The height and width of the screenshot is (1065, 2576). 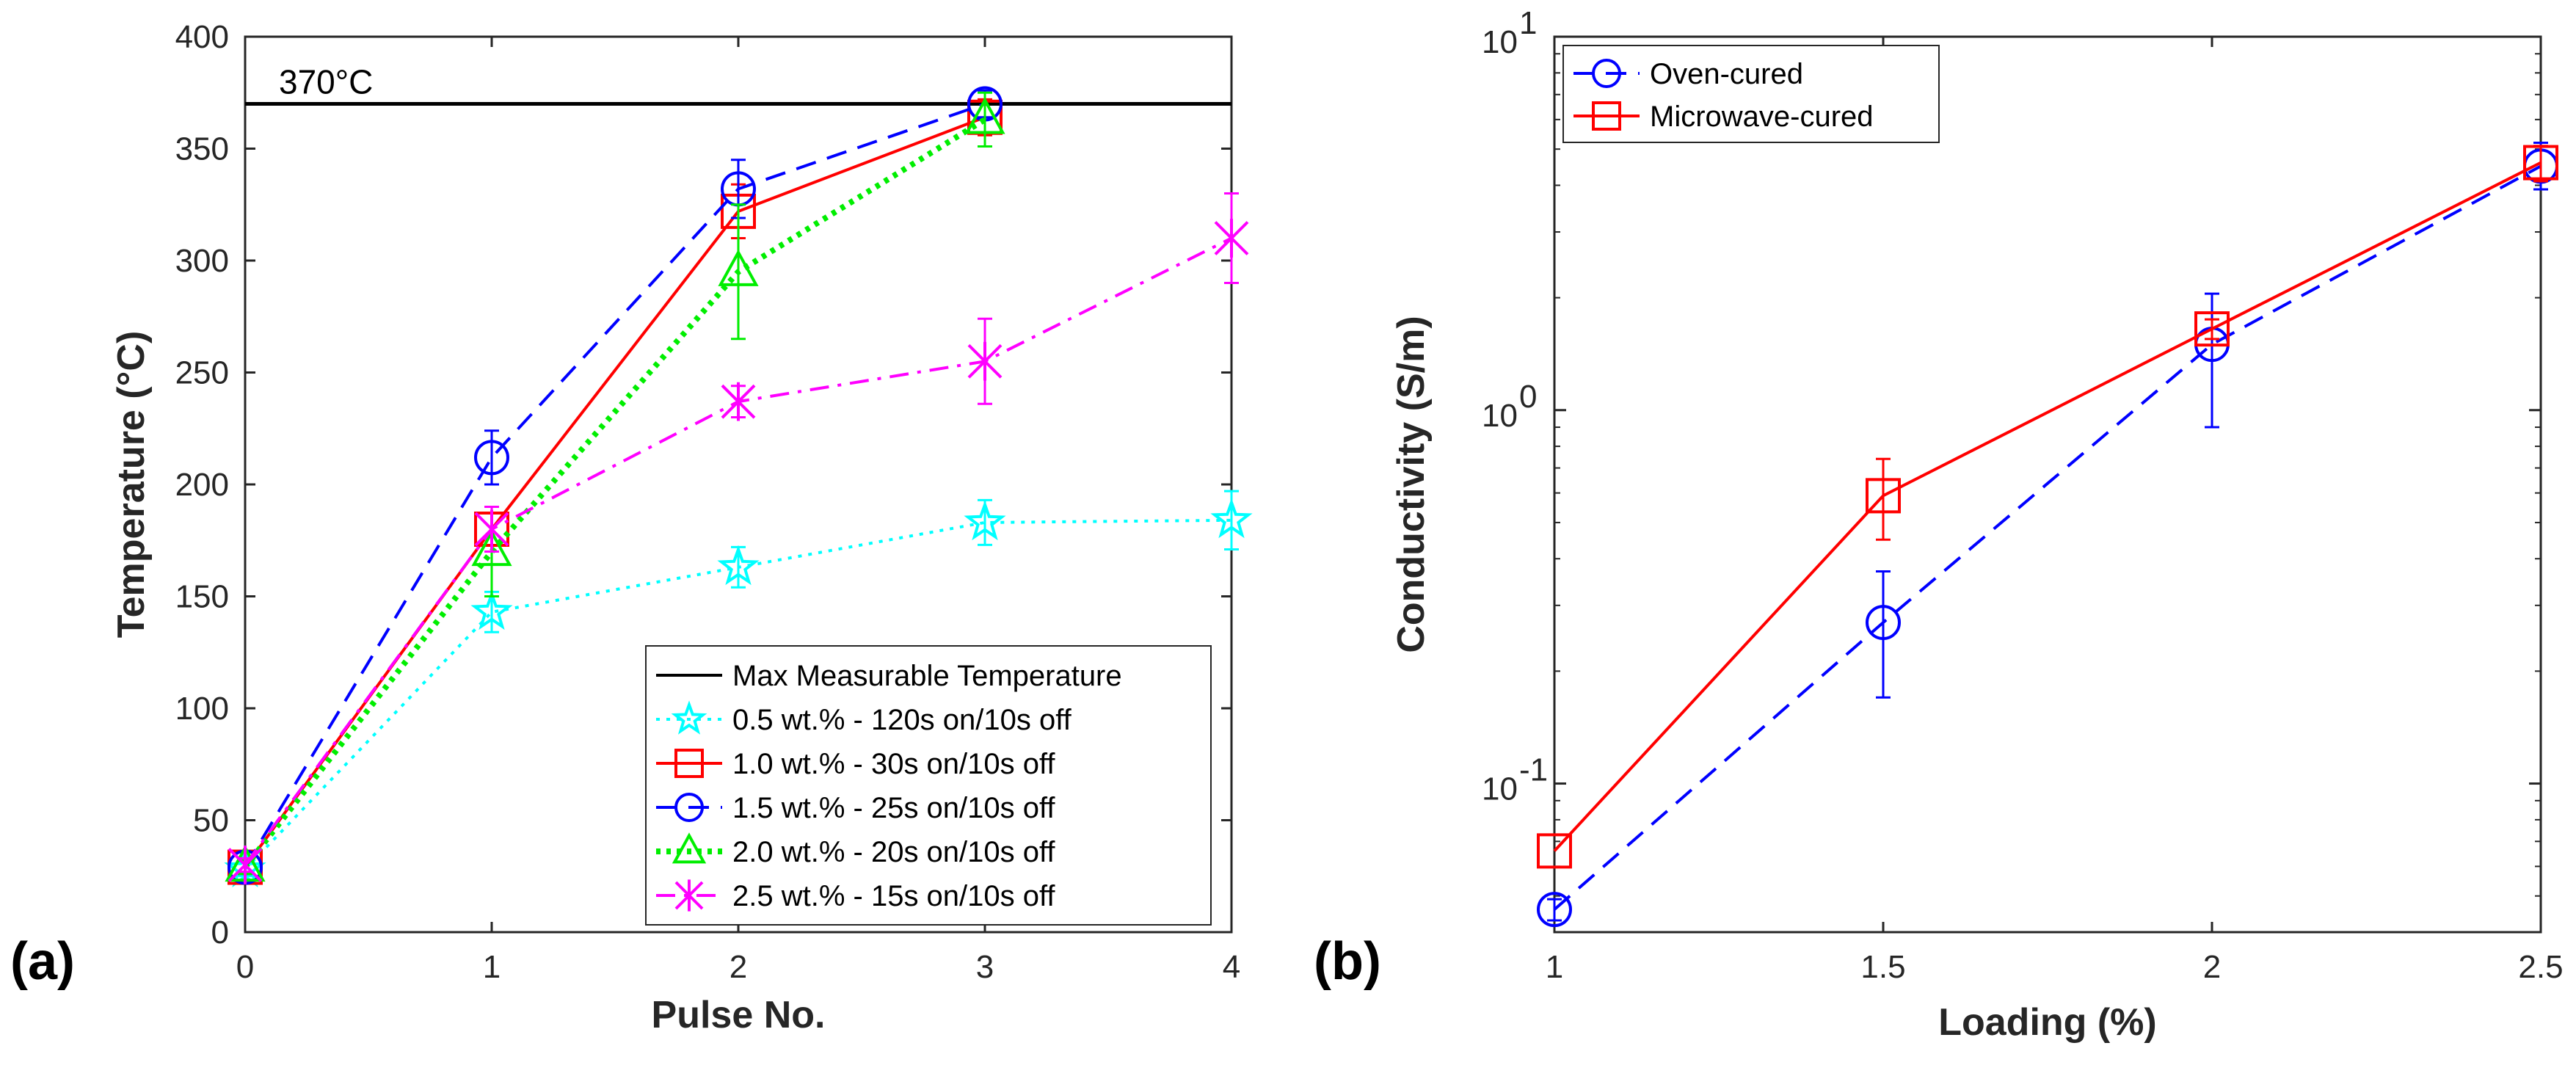 I want to click on y-tick-exponent: 0, so click(x=1528, y=397).